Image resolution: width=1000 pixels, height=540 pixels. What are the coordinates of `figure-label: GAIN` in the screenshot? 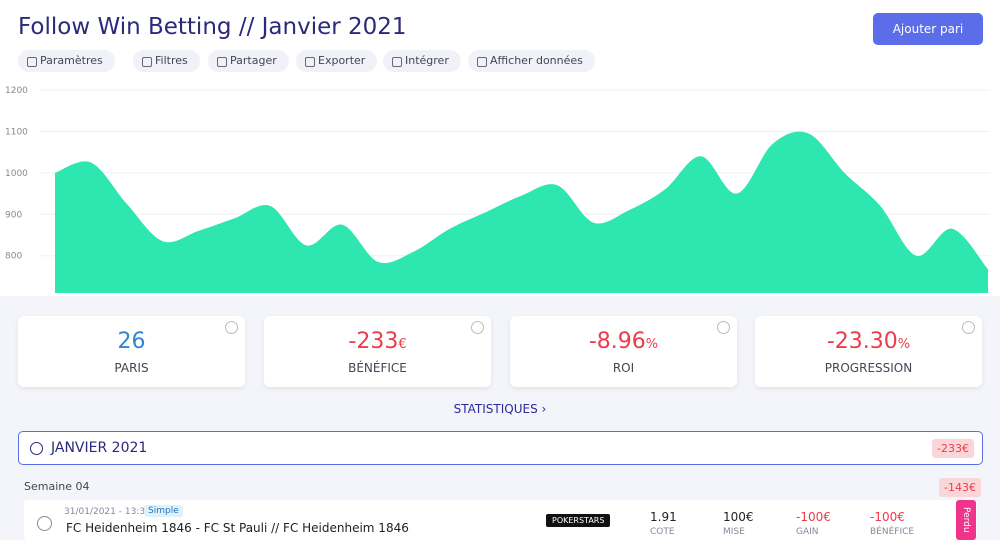 It's located at (807, 532).